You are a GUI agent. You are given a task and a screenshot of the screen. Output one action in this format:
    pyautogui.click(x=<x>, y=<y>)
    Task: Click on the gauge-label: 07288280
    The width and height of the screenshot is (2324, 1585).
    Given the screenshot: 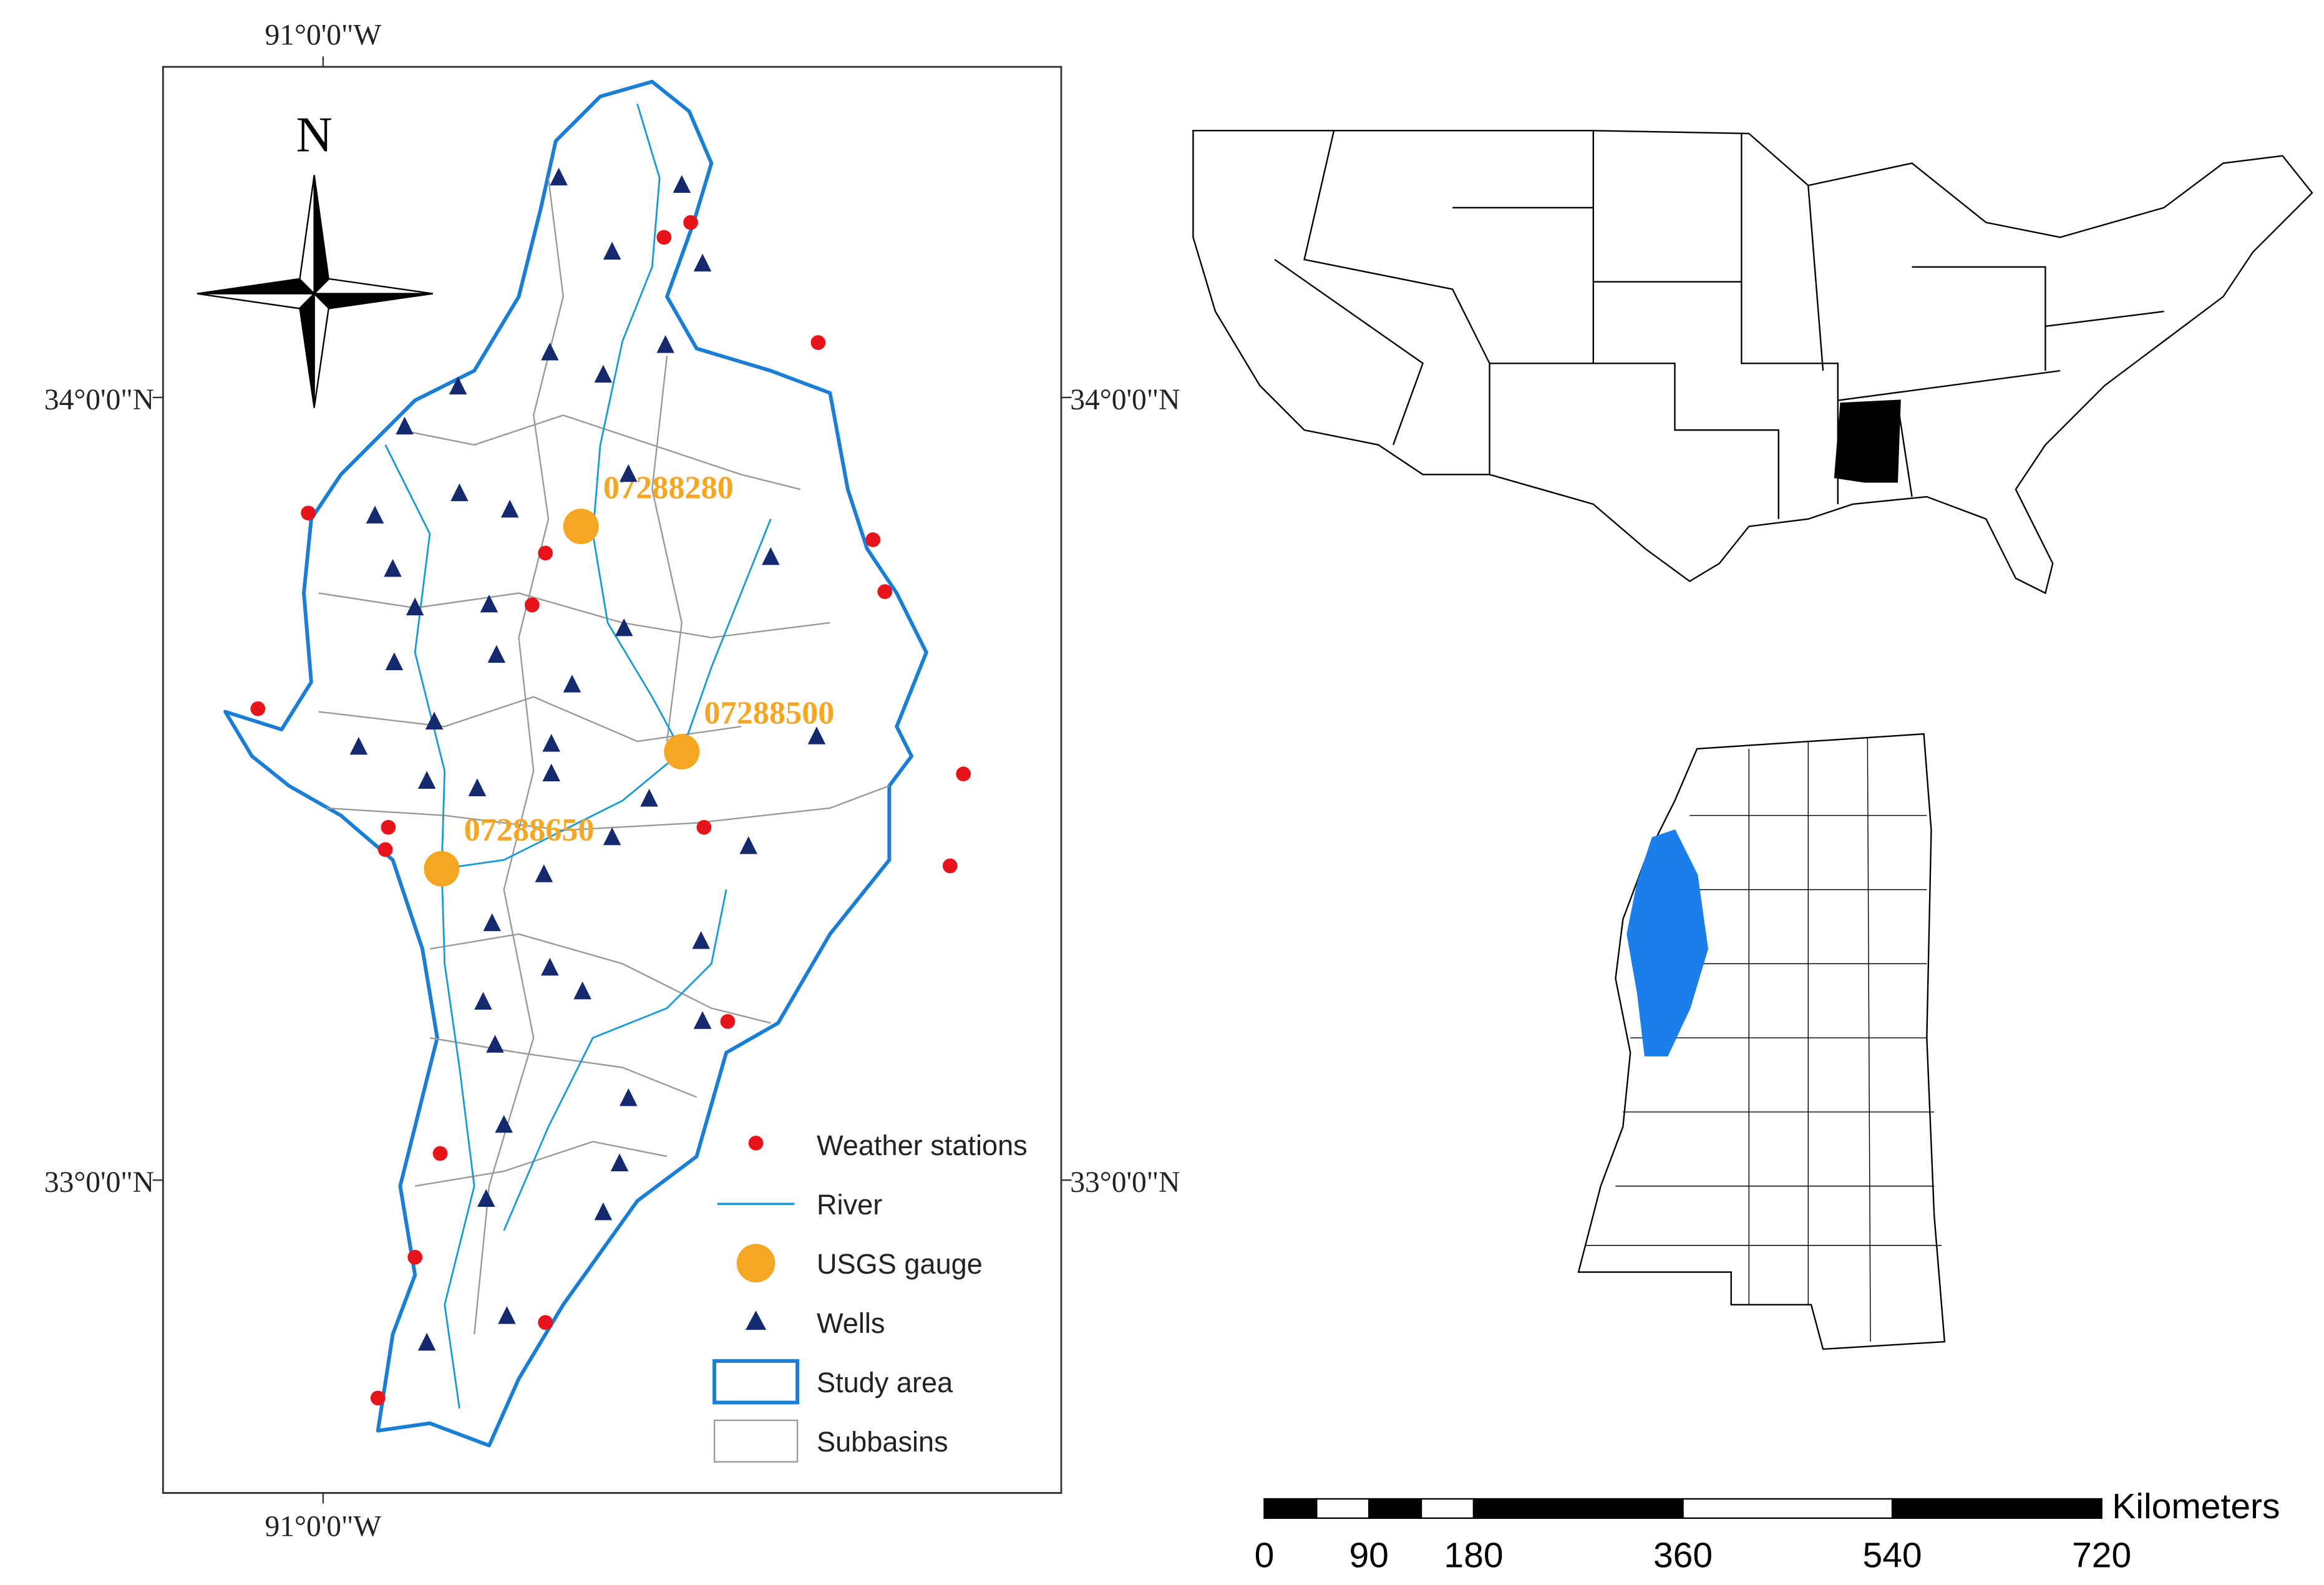 What is the action you would take?
    pyautogui.click(x=668, y=487)
    